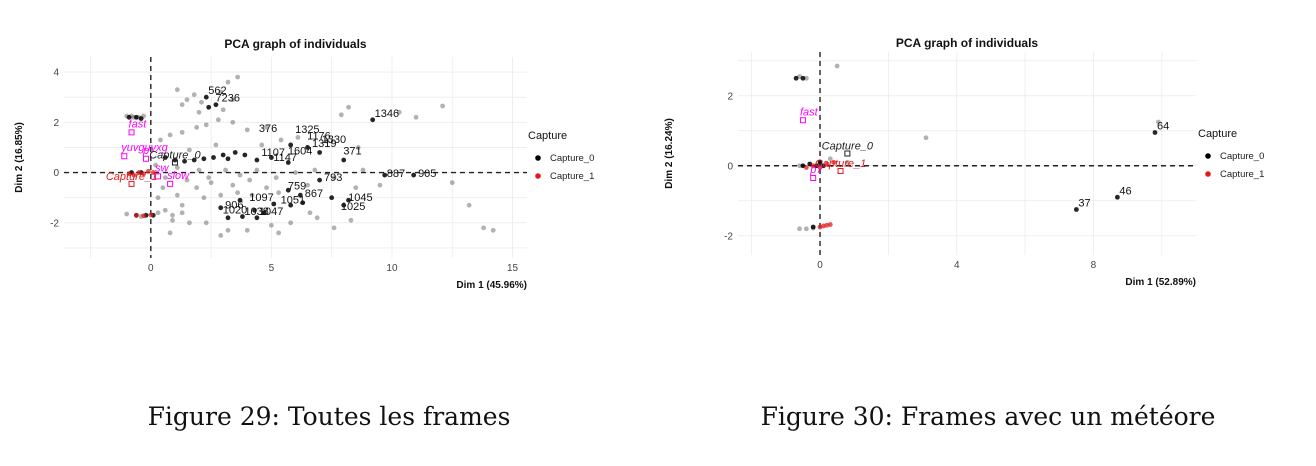  What do you see at coordinates (1160, 282) in the screenshot?
I see `x-axis-label: Dim 1 (52.89%)` at bounding box center [1160, 282].